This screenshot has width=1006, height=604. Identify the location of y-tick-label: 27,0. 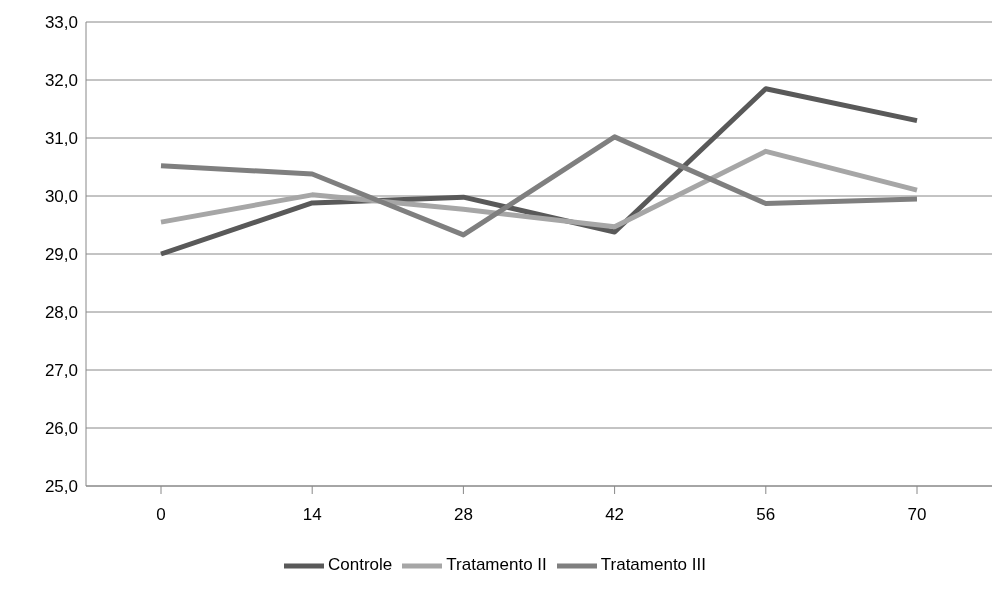
(61, 371).